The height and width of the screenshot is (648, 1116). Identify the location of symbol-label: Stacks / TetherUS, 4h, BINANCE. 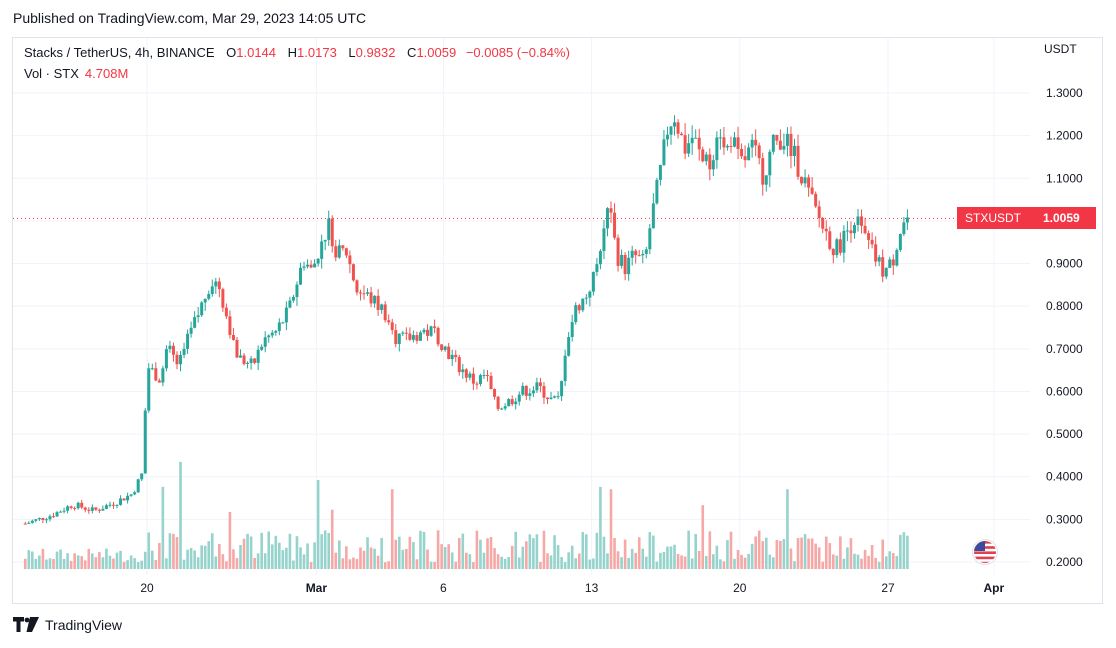
(119, 52).